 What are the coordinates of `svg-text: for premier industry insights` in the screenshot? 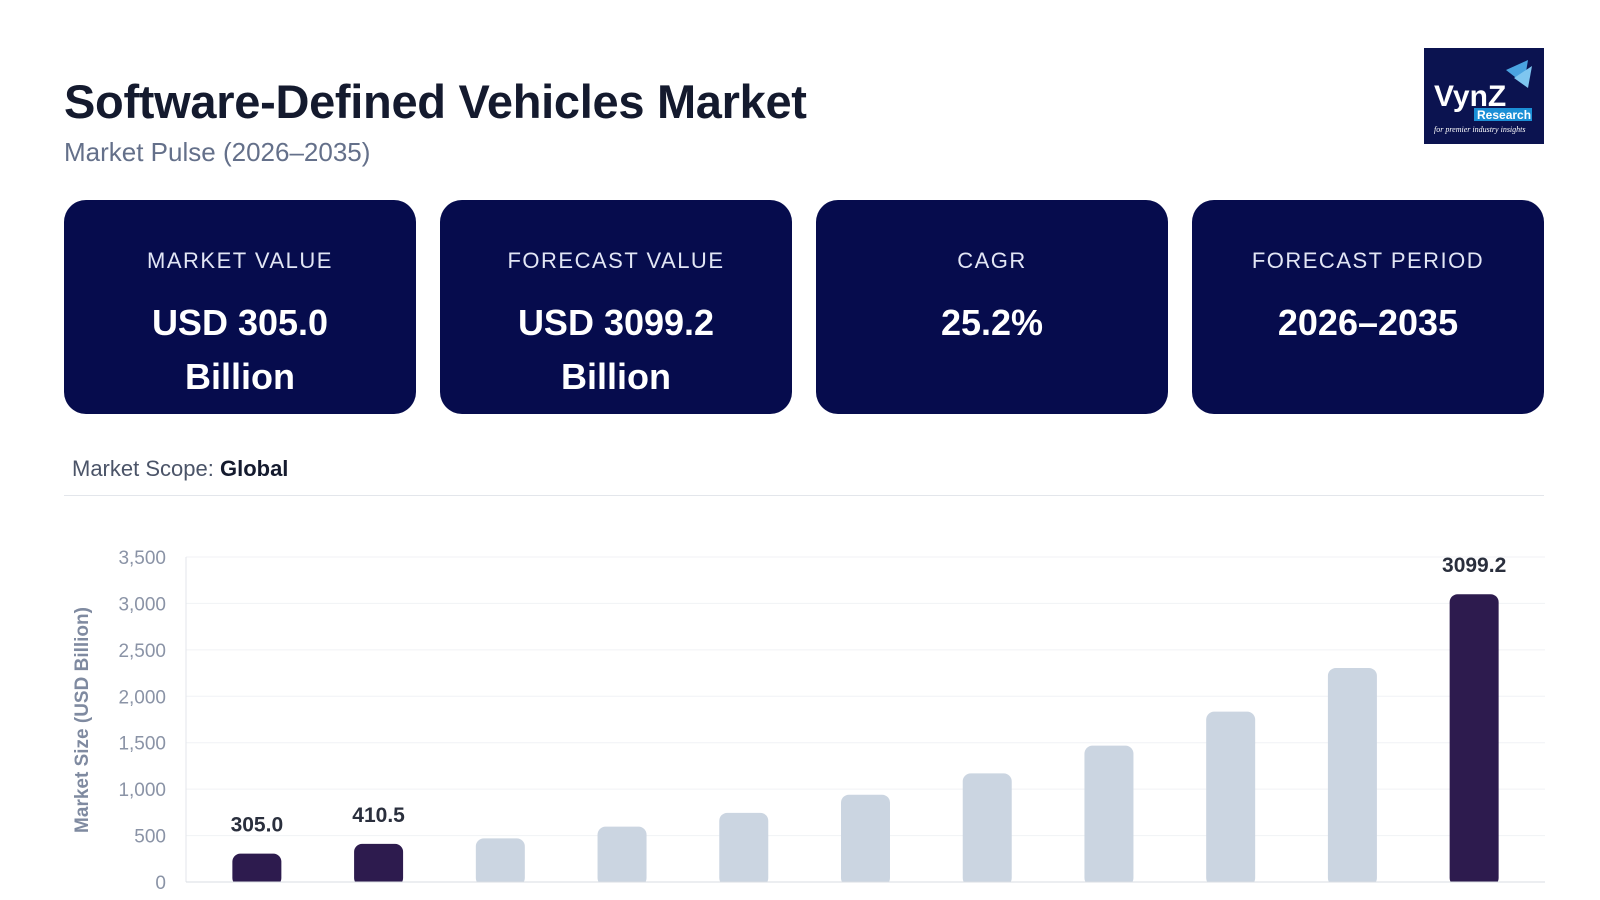 It's located at (1479, 129).